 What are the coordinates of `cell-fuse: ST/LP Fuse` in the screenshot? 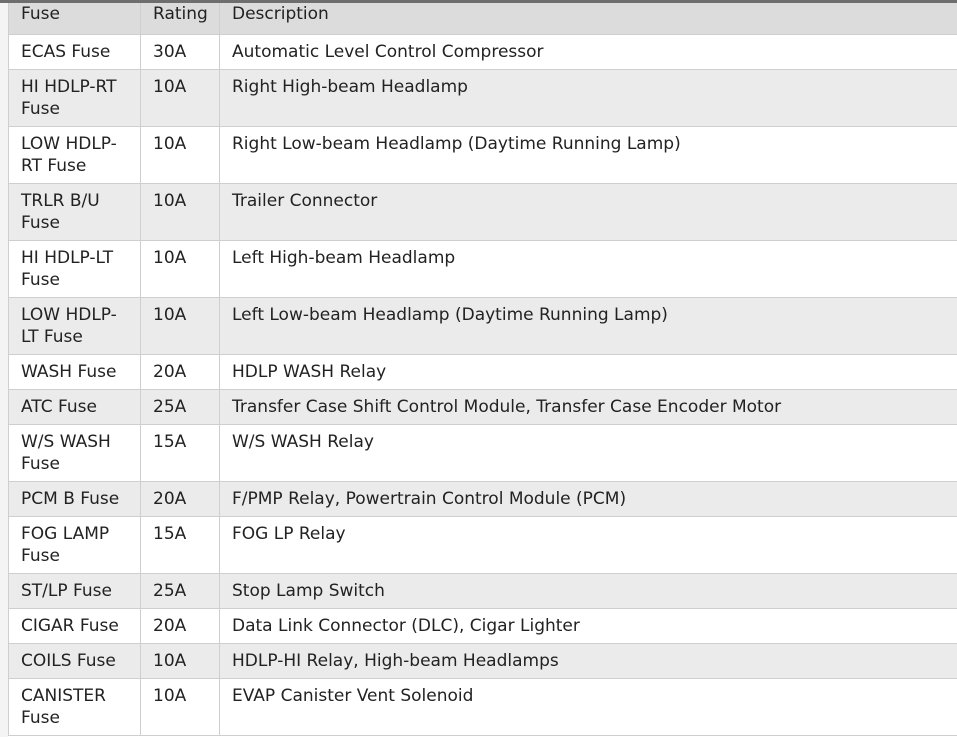 It's located at (74, 590).